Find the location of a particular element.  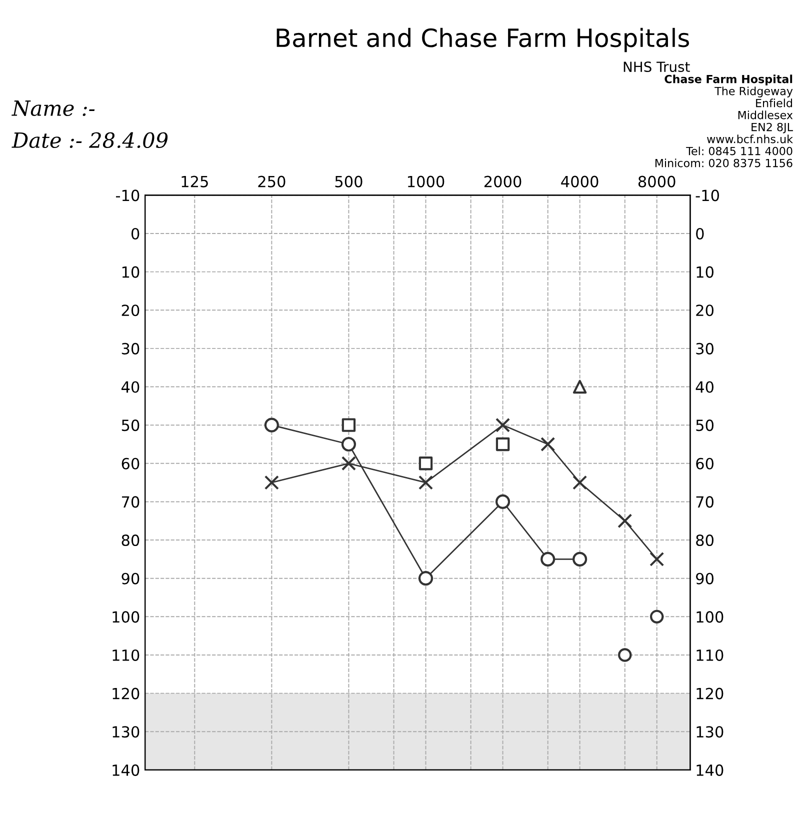

y-tick-label: 60 is located at coordinates (131, 464).